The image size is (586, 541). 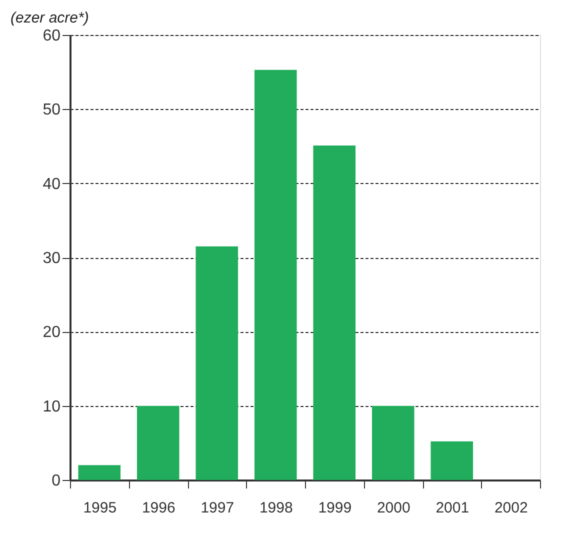 What do you see at coordinates (511, 508) in the screenshot?
I see `x-tick-label: 2002` at bounding box center [511, 508].